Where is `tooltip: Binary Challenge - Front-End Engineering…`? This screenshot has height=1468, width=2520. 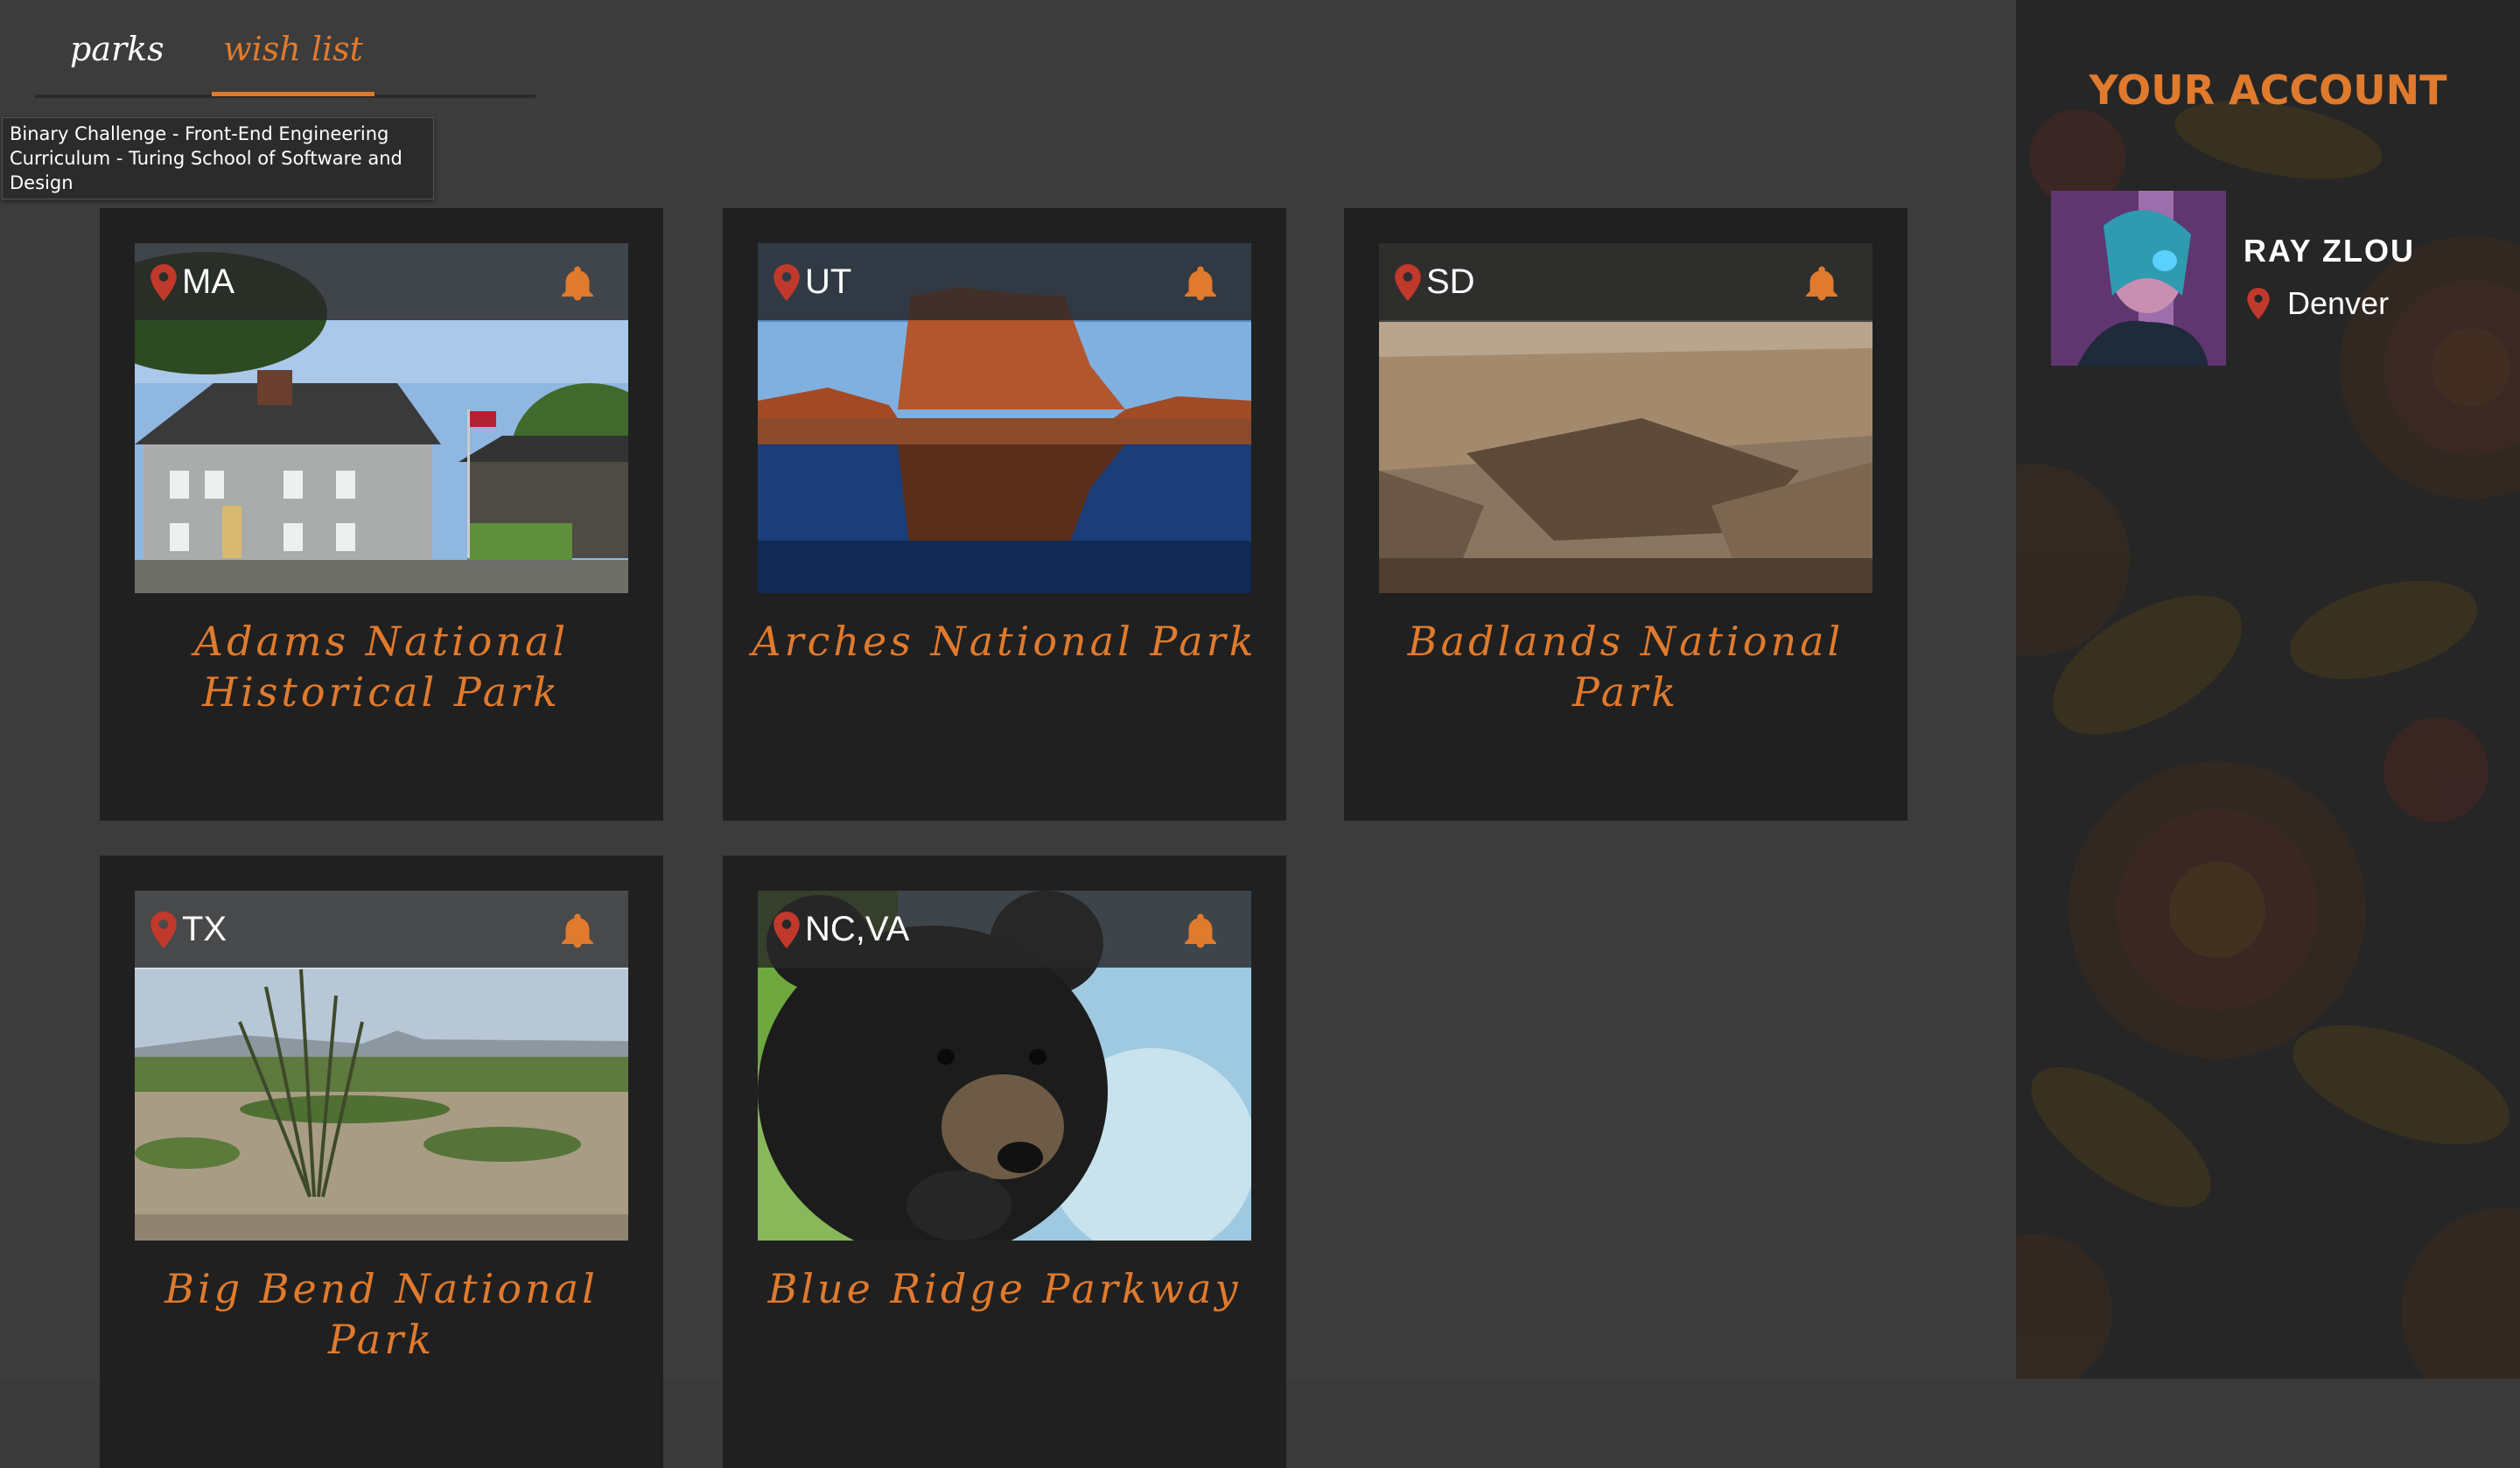 tooltip: Binary Challenge - Front-End Engineering… is located at coordinates (218, 158).